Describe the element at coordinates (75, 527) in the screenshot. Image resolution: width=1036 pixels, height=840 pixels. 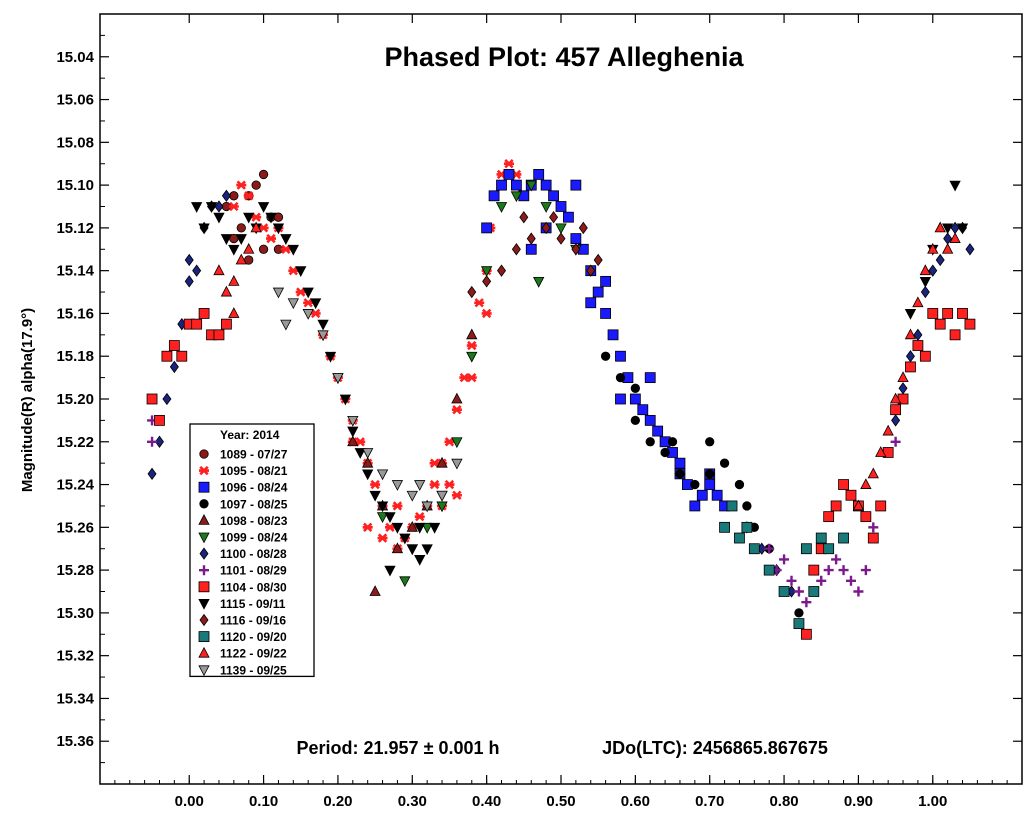
I see `y-tick-label: 15.26` at that location.